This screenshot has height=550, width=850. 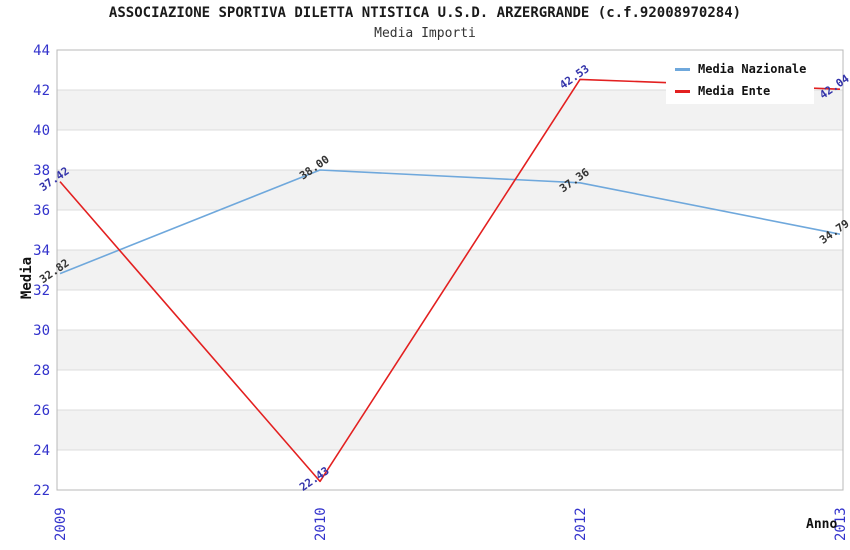 I want to click on y-tick-label: 30, so click(x=41, y=331).